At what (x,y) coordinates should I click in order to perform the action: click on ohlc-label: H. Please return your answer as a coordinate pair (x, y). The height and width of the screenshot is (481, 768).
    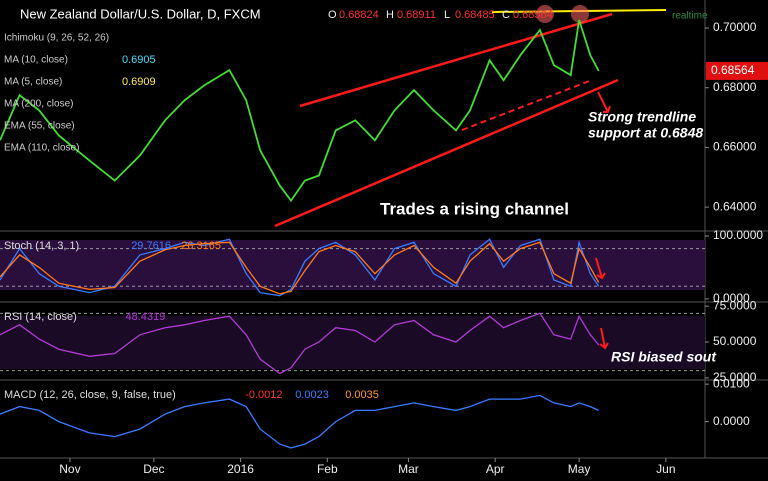
    Looking at the image, I should click on (390, 15).